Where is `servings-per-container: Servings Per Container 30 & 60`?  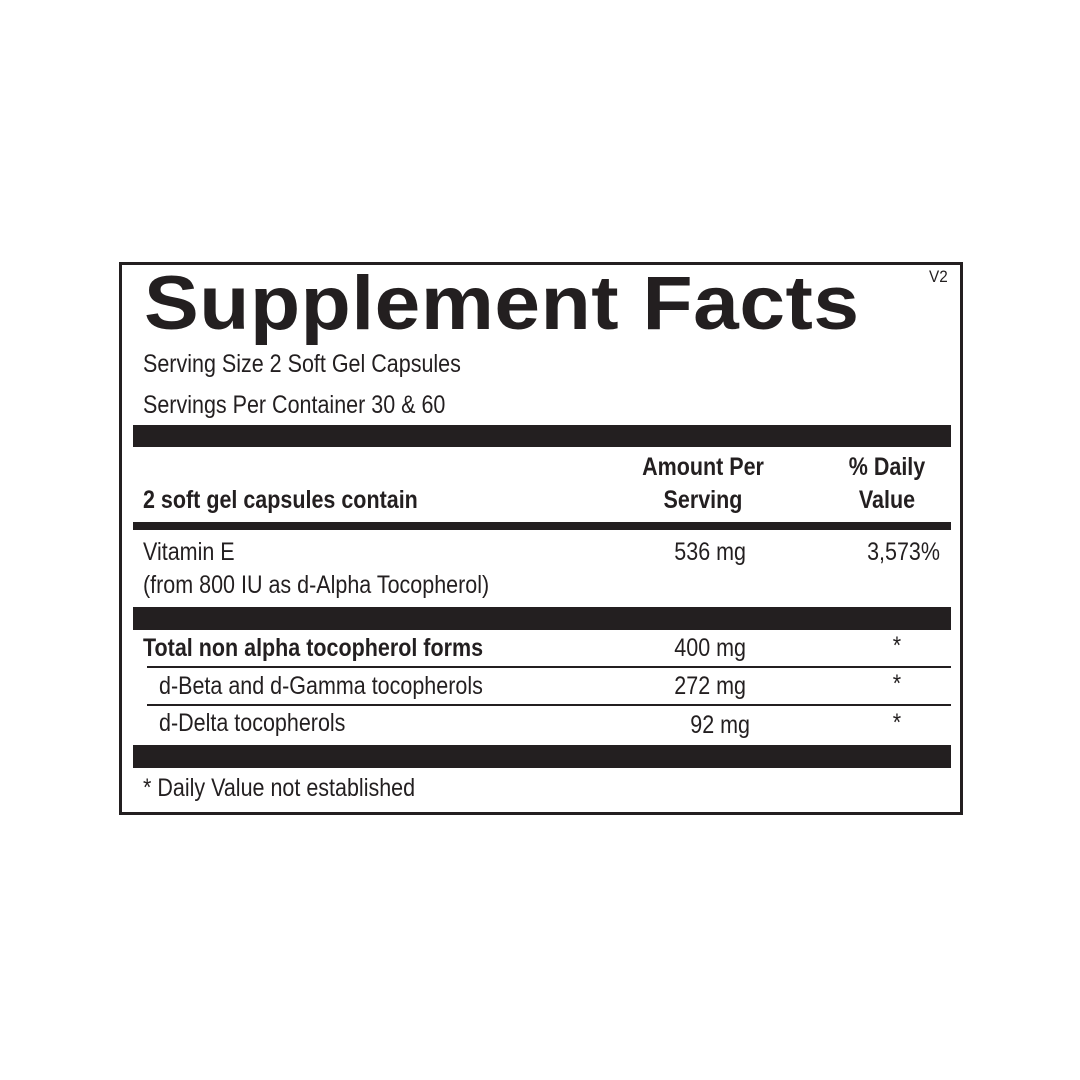
servings-per-container: Servings Per Container 30 & 60 is located at coordinates (294, 405).